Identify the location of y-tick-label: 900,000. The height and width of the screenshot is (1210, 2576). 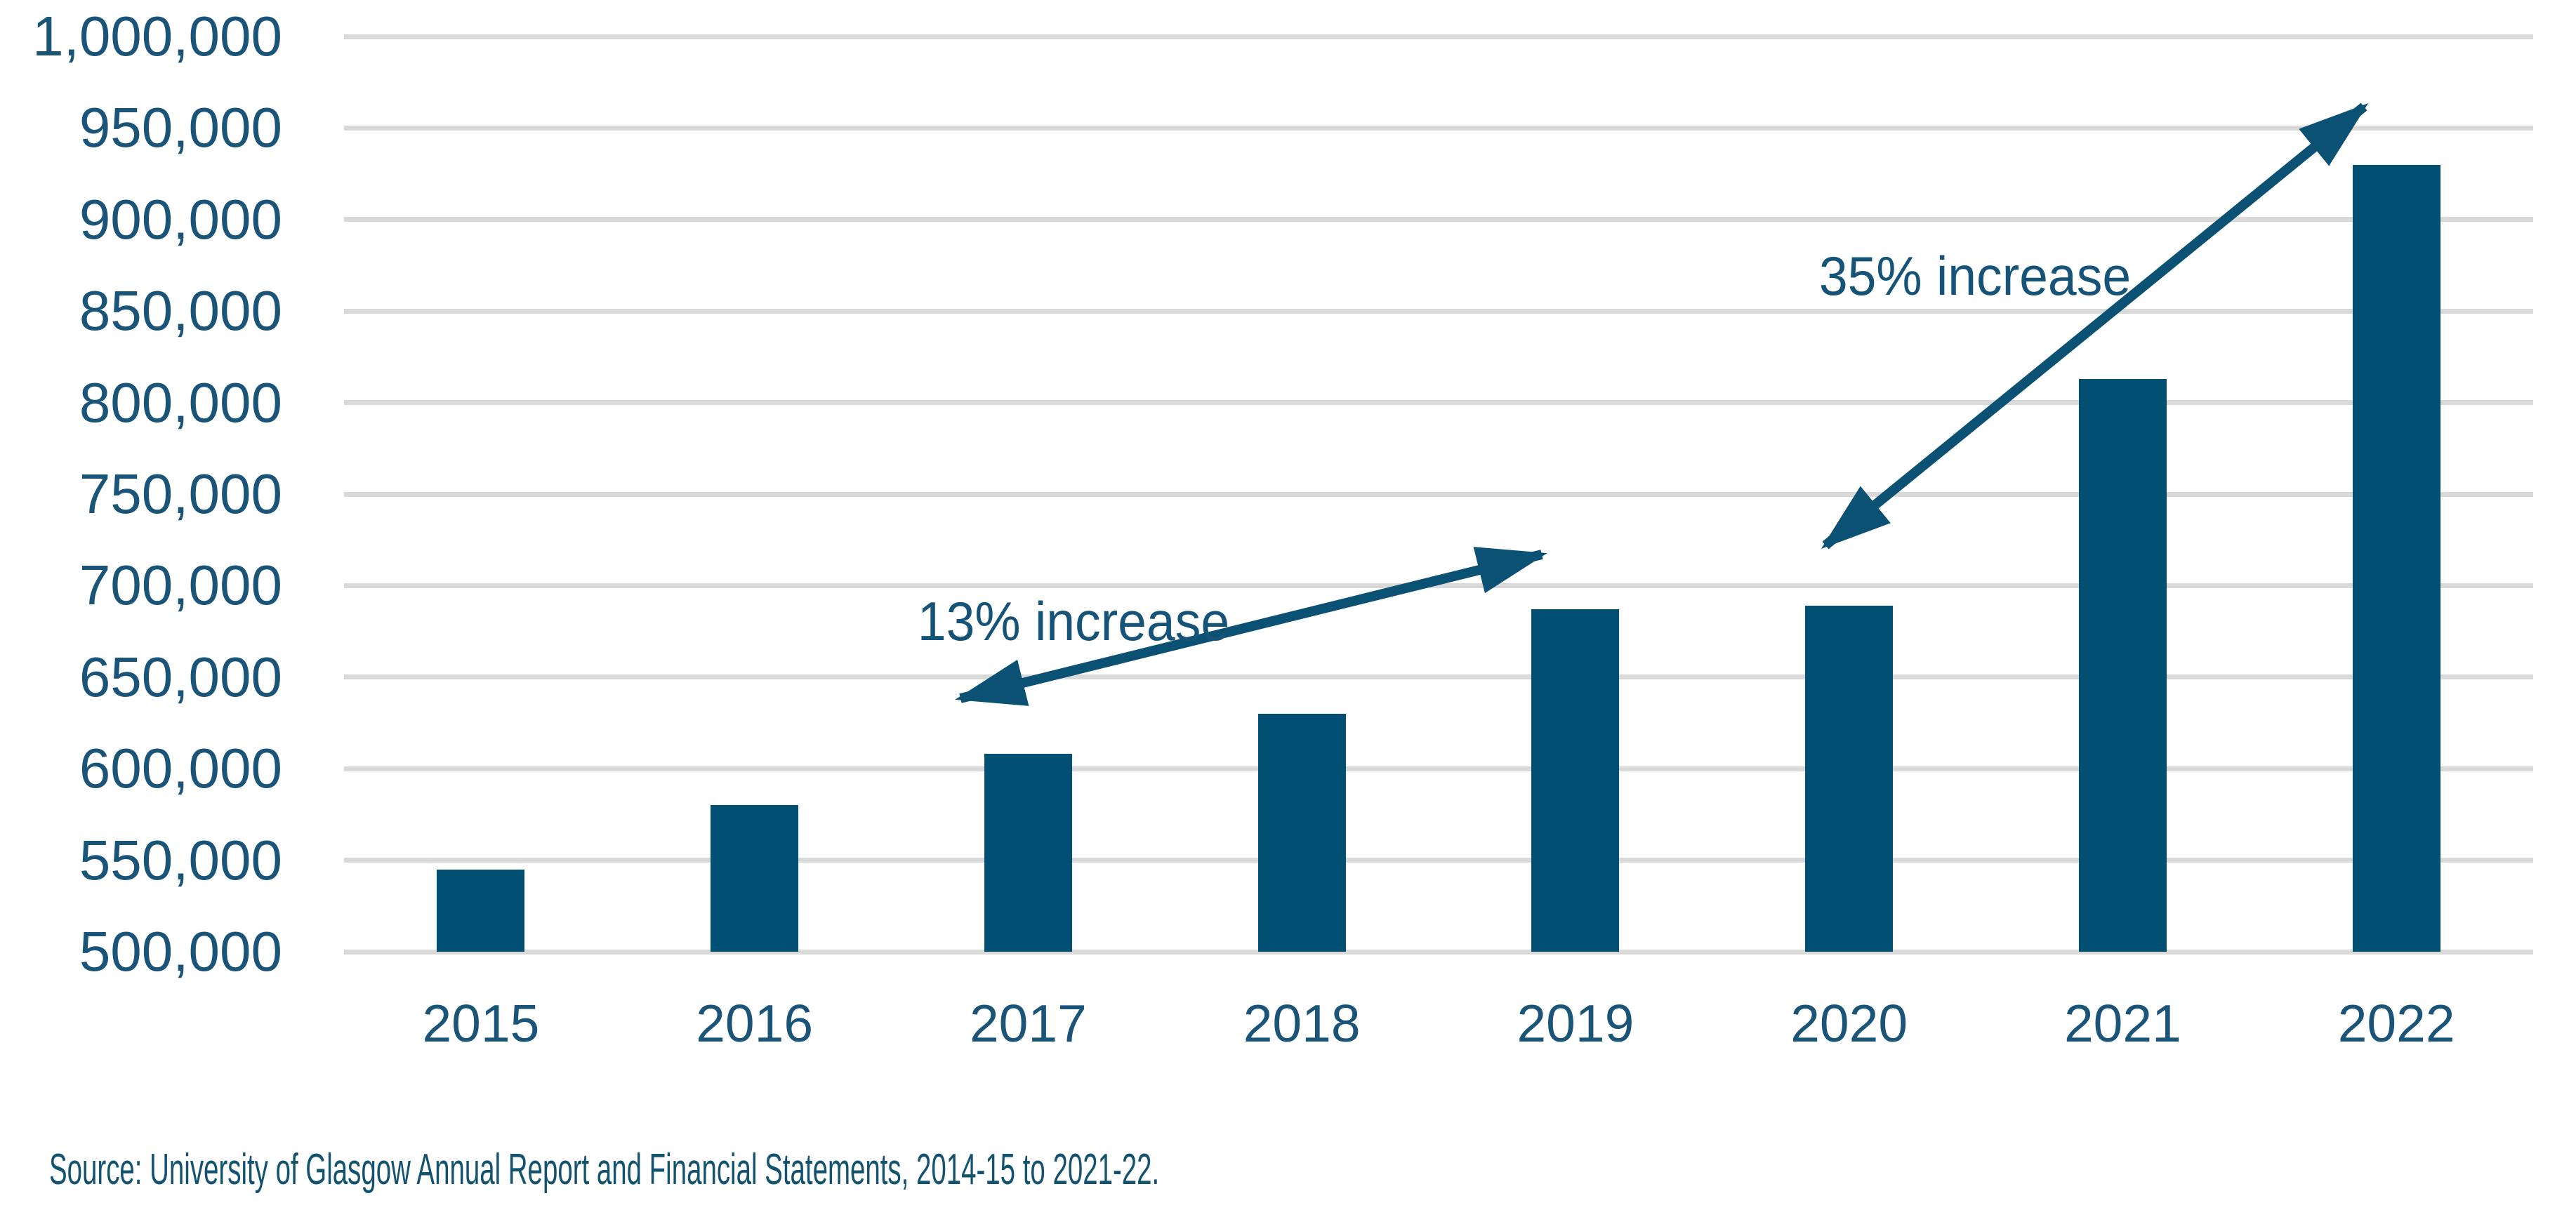
(180, 219).